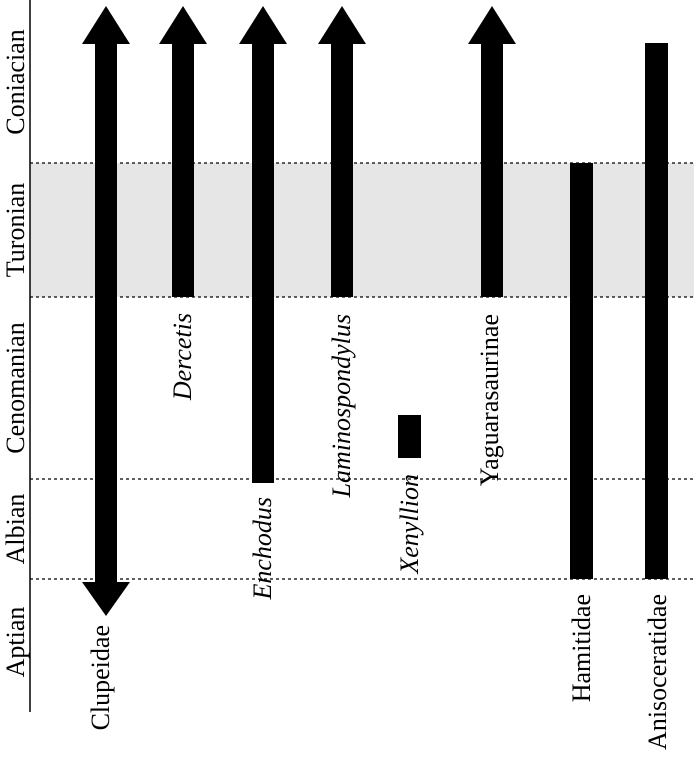 This screenshot has width=694, height=777. What do you see at coordinates (262, 549) in the screenshot?
I see `taxon-label-enchodus: Enchodus` at bounding box center [262, 549].